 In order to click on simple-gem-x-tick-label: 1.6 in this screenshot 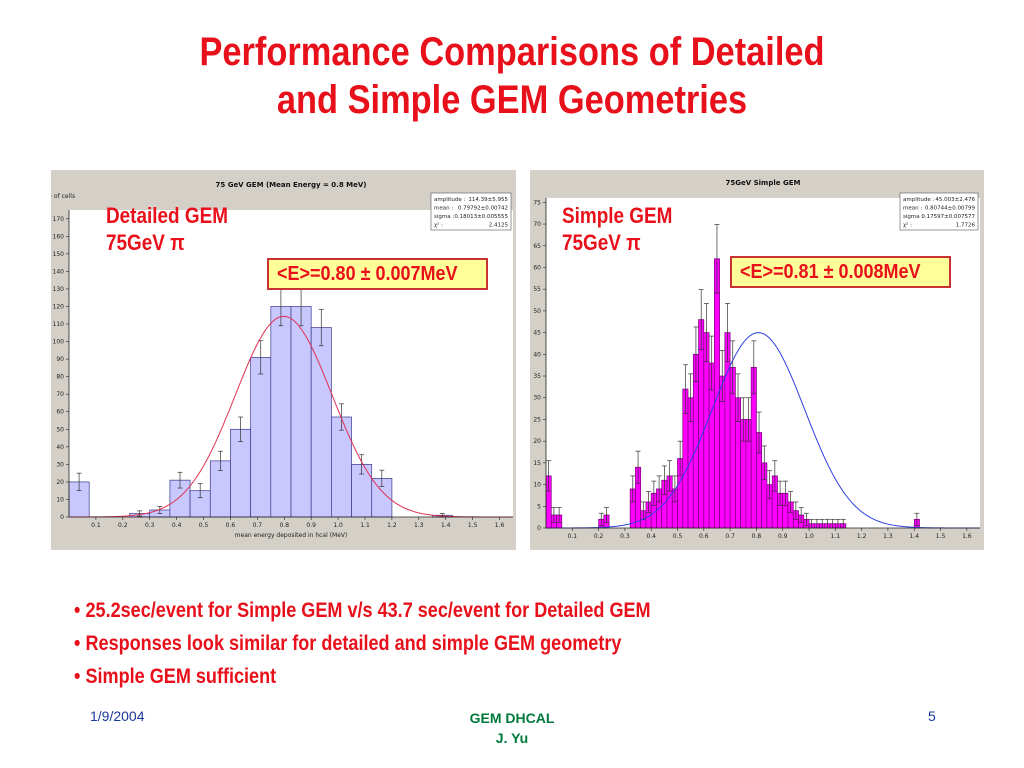, I will do `click(967, 536)`.